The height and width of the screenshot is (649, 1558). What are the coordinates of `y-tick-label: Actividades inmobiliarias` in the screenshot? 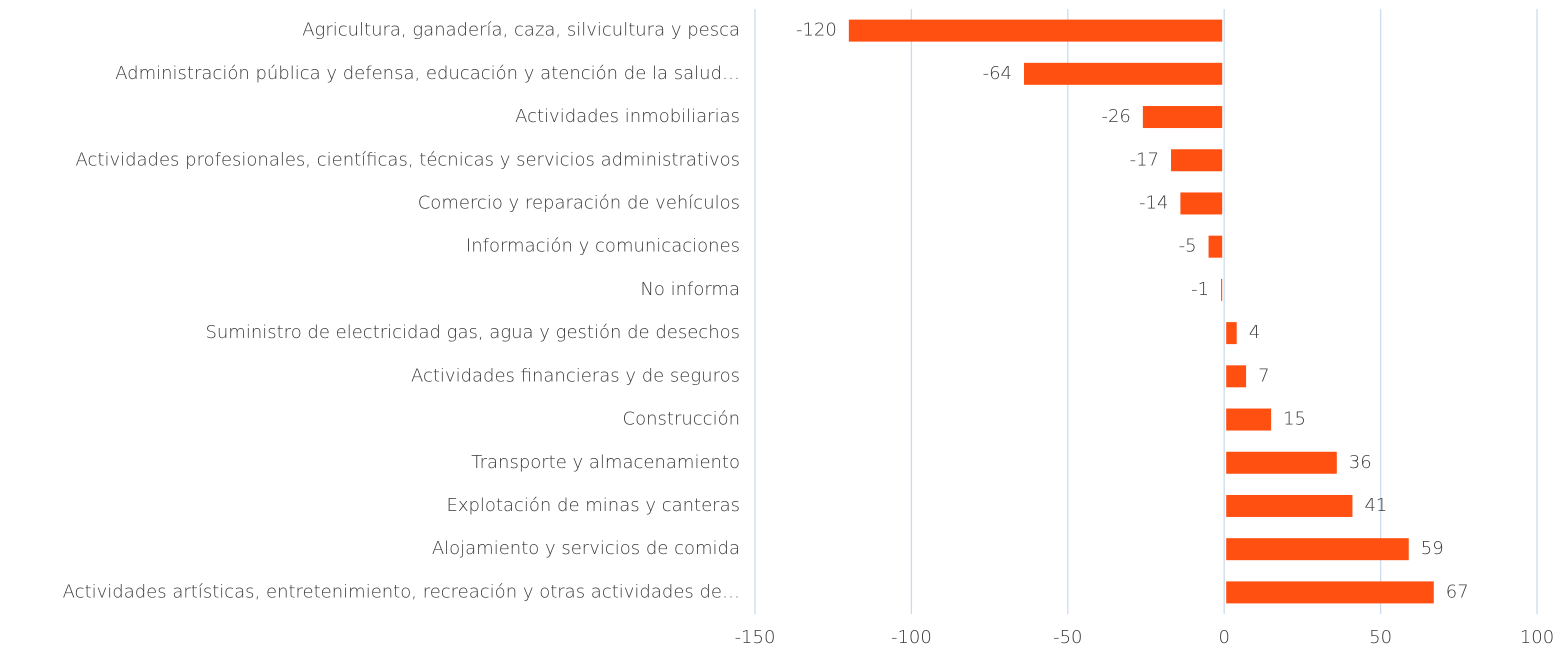 It's located at (627, 116).